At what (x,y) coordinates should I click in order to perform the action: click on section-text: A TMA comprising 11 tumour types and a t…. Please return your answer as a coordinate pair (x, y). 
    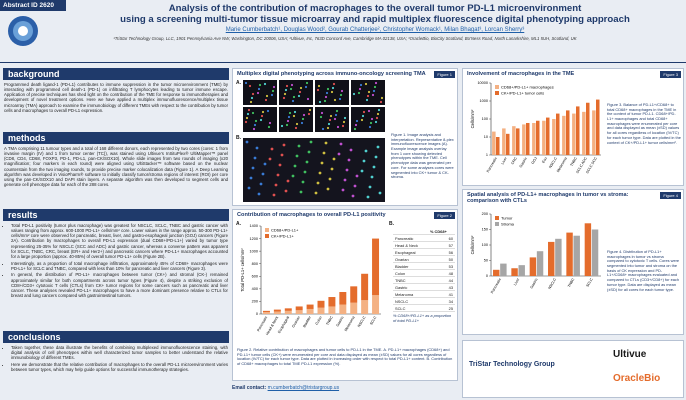
    Looking at the image, I should click on (116, 167).